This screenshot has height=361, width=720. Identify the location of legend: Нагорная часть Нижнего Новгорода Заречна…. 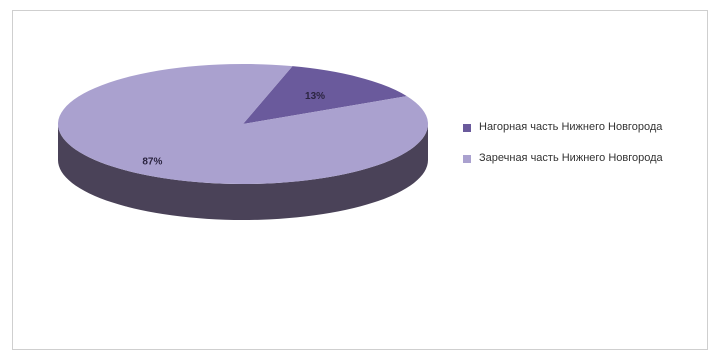
(583, 150).